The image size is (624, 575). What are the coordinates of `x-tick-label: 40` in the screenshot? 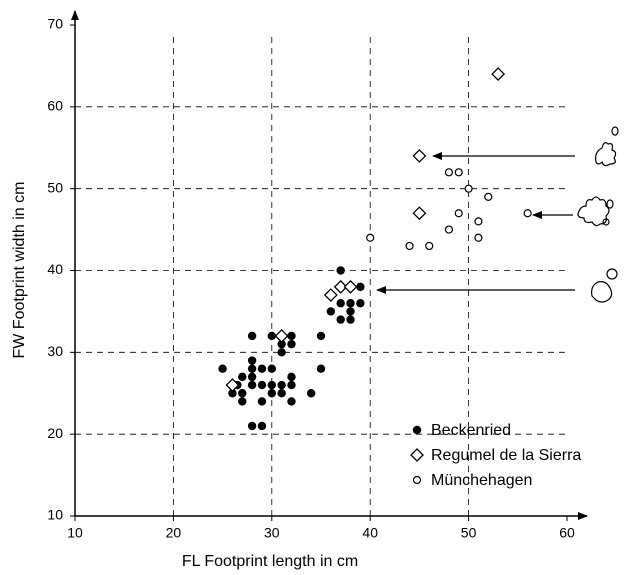 It's located at (370, 533).